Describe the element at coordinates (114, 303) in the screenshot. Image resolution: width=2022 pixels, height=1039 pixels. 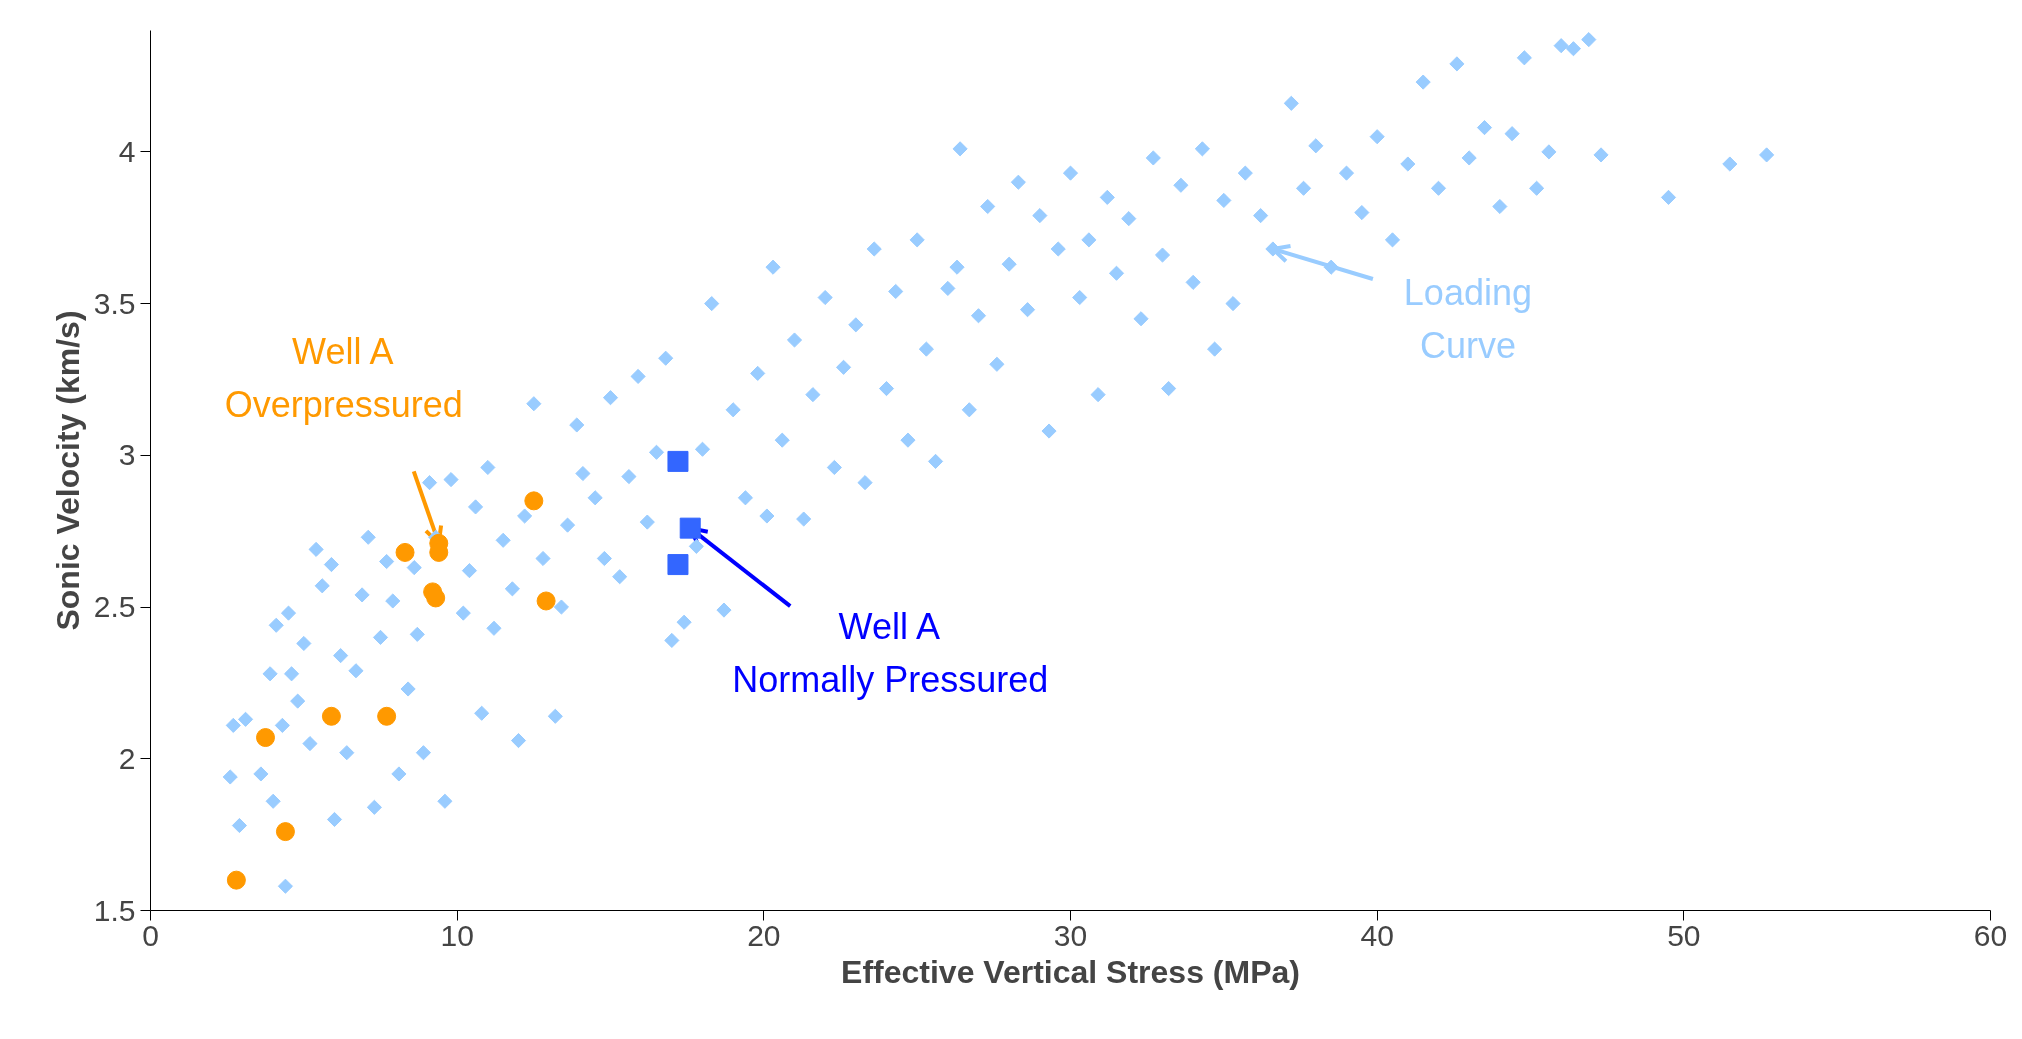
I see `y-tick-label: 3.5` at that location.